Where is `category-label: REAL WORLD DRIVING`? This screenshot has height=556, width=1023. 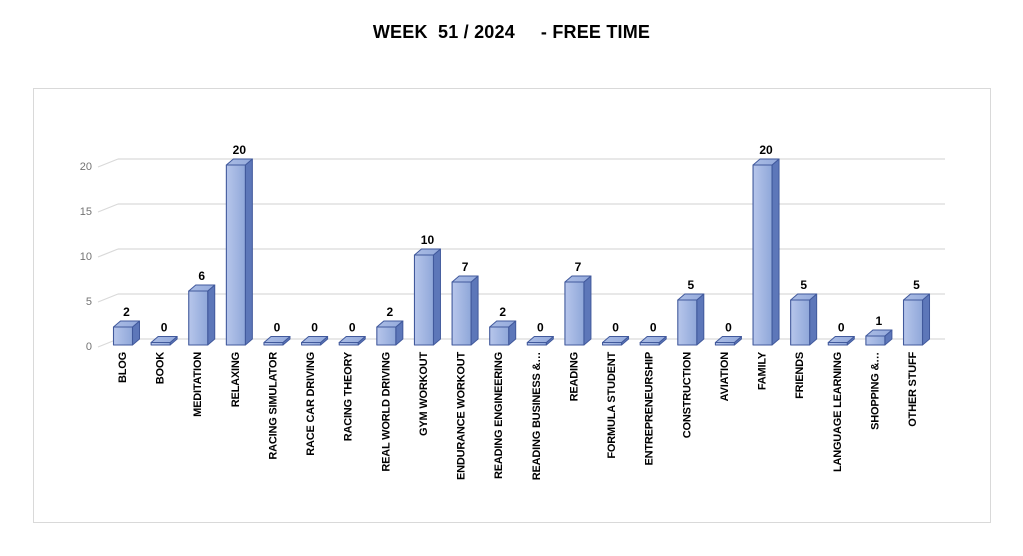
category-label: REAL WORLD DRIVING is located at coordinates (386, 412).